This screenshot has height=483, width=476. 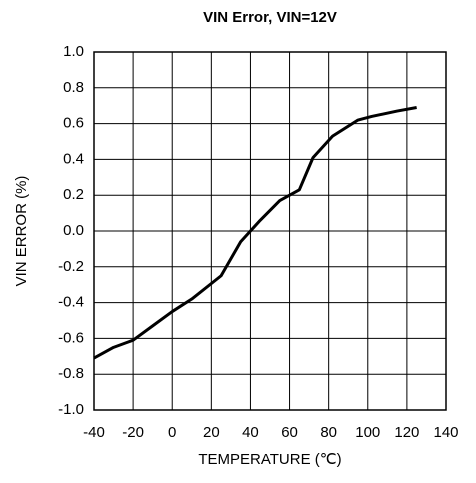 I want to click on x-tick-label: 0, so click(x=172, y=432).